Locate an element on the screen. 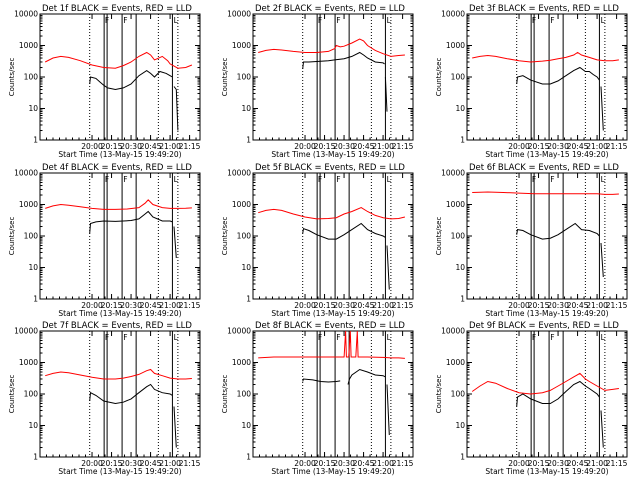 The height and width of the screenshot is (480, 640). panel-title: Det 6f BLACK = Events, RED = LLD is located at coordinates (544, 168).